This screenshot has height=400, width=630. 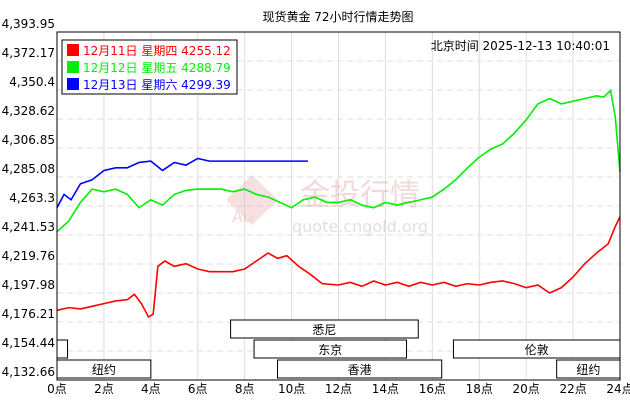 What do you see at coordinates (28, 140) in the screenshot?
I see `y-tick-label: 4,306.85` at bounding box center [28, 140].